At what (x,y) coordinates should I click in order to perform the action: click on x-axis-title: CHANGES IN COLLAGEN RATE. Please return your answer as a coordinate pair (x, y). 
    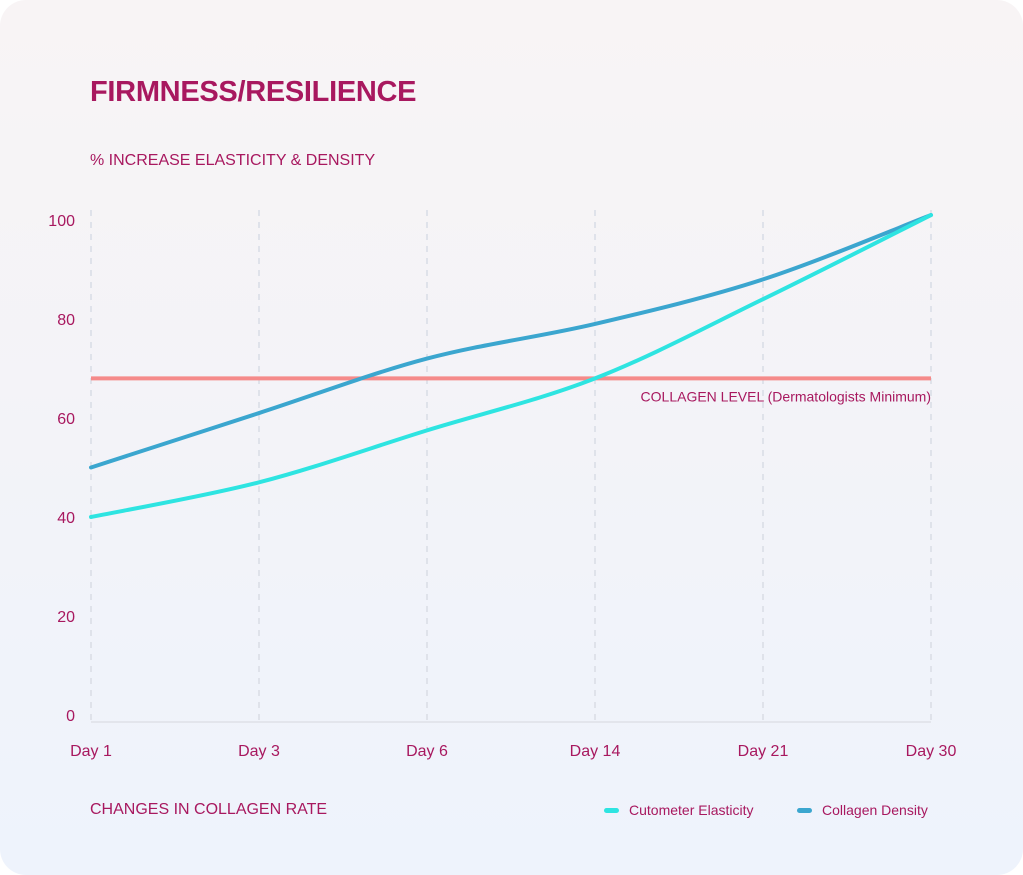
    Looking at the image, I should click on (209, 809).